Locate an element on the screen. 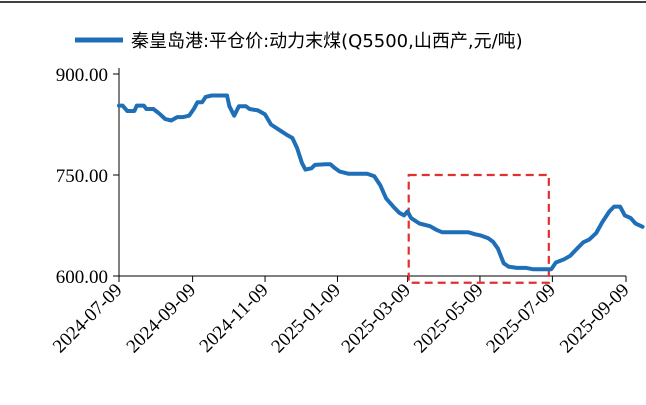 This screenshot has height=405, width=646. legend: 秦皇岛港:平仓价:动力末煤(Q5500,山西产,元/吨) is located at coordinates (299, 41).